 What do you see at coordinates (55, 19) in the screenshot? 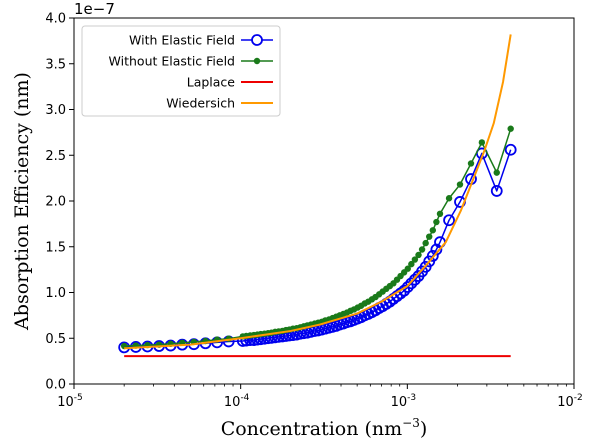
I see `y-tick-label: 4.0` at bounding box center [55, 19].